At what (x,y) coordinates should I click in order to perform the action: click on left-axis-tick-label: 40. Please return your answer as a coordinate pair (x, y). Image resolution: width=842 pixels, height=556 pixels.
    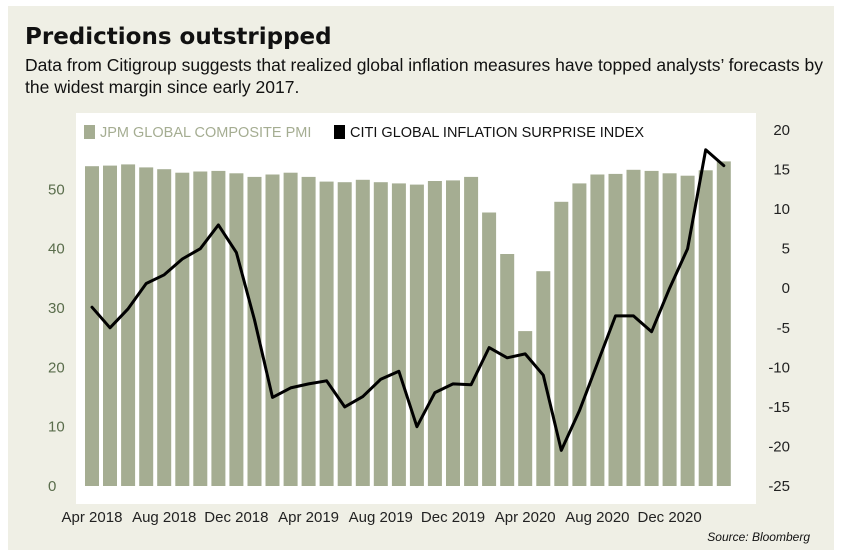
    Looking at the image, I should click on (56, 249).